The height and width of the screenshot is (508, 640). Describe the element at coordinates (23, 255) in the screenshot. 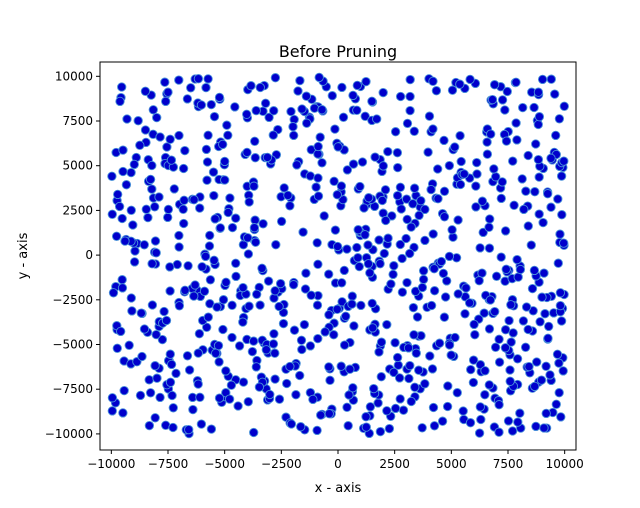

I see `y-axis-label: y - axis` at that location.